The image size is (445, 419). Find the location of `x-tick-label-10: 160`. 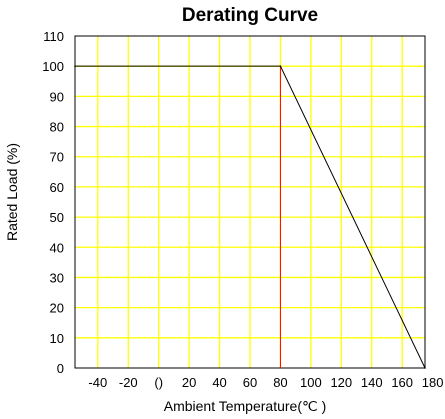

x-tick-label-10: 160 is located at coordinates (402, 382).